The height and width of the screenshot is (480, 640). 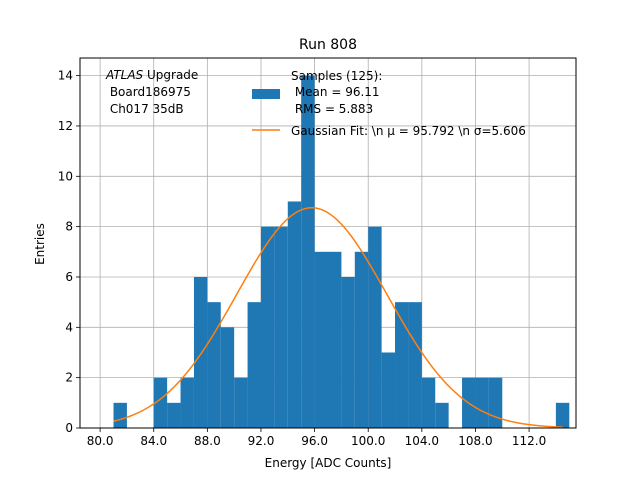 I want to click on annotation-atlas: ATLAS, so click(x=124, y=75).